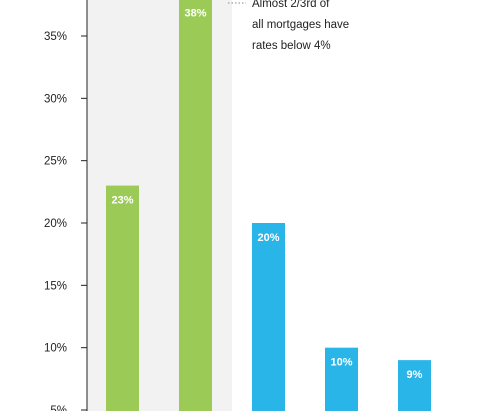 This screenshot has width=494, height=411. Describe the element at coordinates (291, 46) in the screenshot. I see `annotation-text: rates below 4%` at that location.